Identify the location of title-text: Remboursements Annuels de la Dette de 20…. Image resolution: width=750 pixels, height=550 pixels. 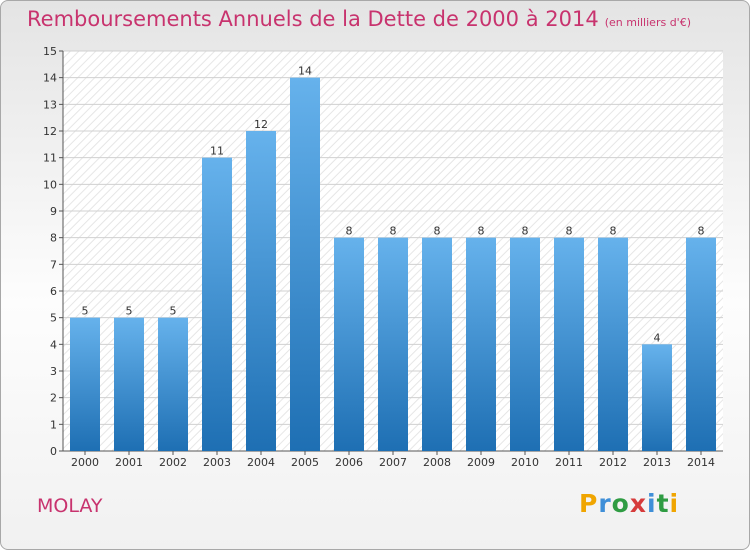
(313, 19).